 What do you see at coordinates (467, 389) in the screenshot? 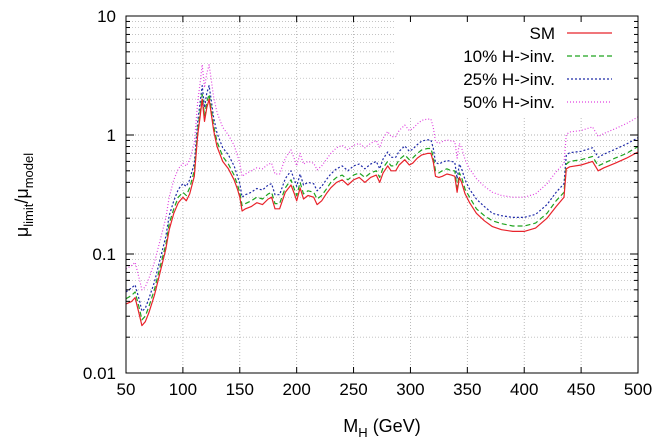
I see `x-tick-label: 350` at bounding box center [467, 389].